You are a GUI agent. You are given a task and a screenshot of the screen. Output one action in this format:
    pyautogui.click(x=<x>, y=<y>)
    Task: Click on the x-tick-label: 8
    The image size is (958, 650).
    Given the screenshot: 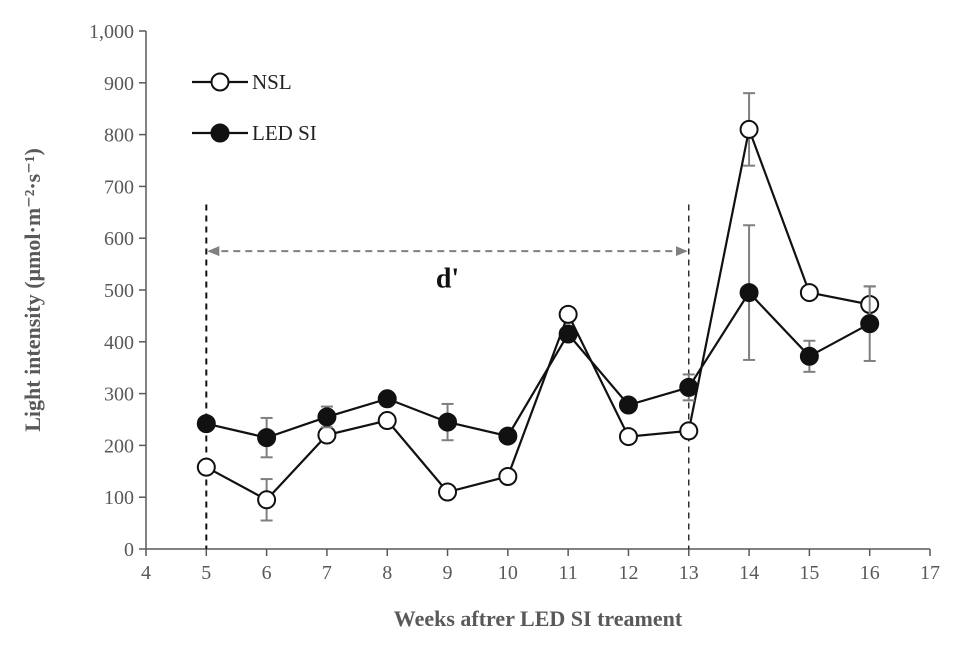 What is the action you would take?
    pyautogui.click(x=387, y=573)
    